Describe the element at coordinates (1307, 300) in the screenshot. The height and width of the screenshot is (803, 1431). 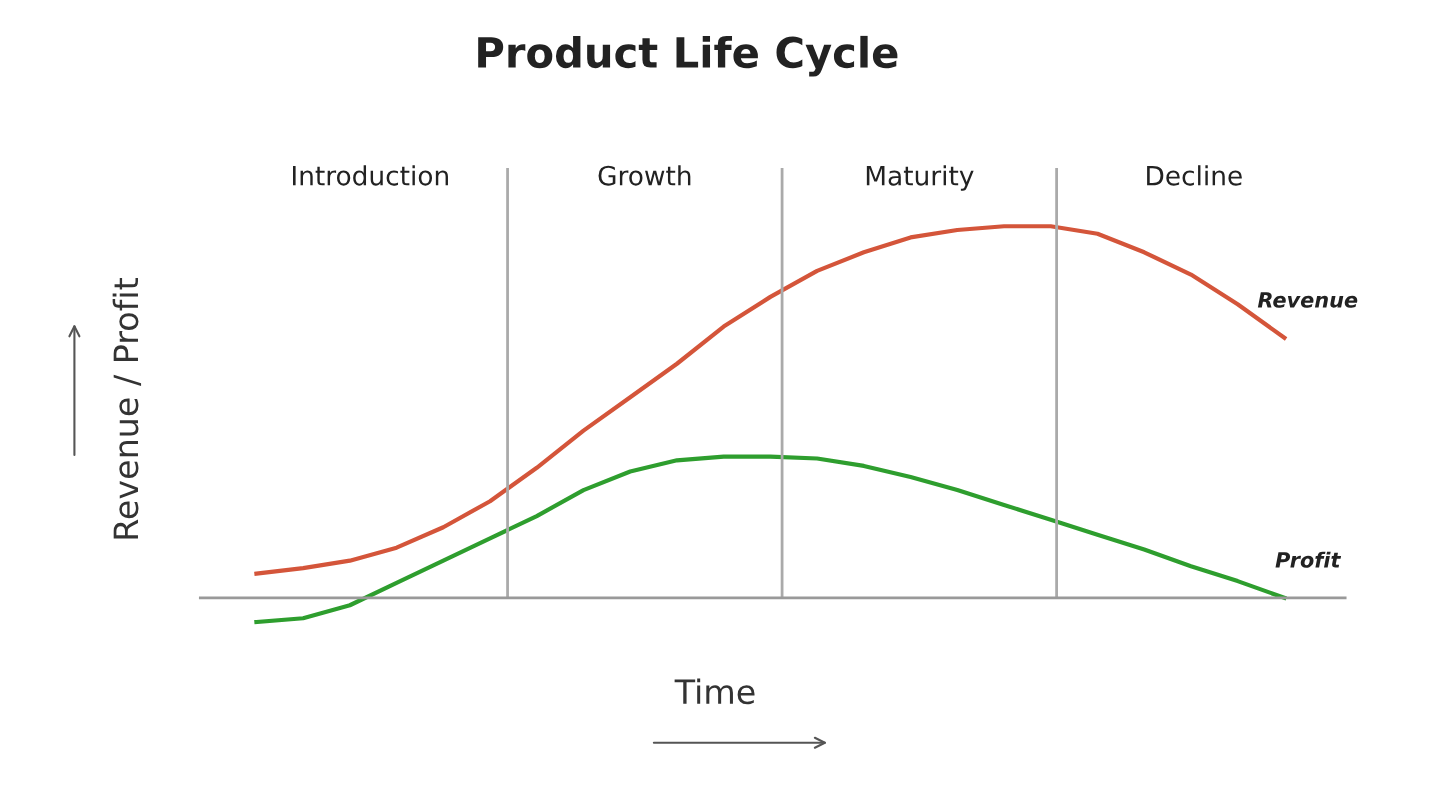
I see `series-label: Revenue` at that location.